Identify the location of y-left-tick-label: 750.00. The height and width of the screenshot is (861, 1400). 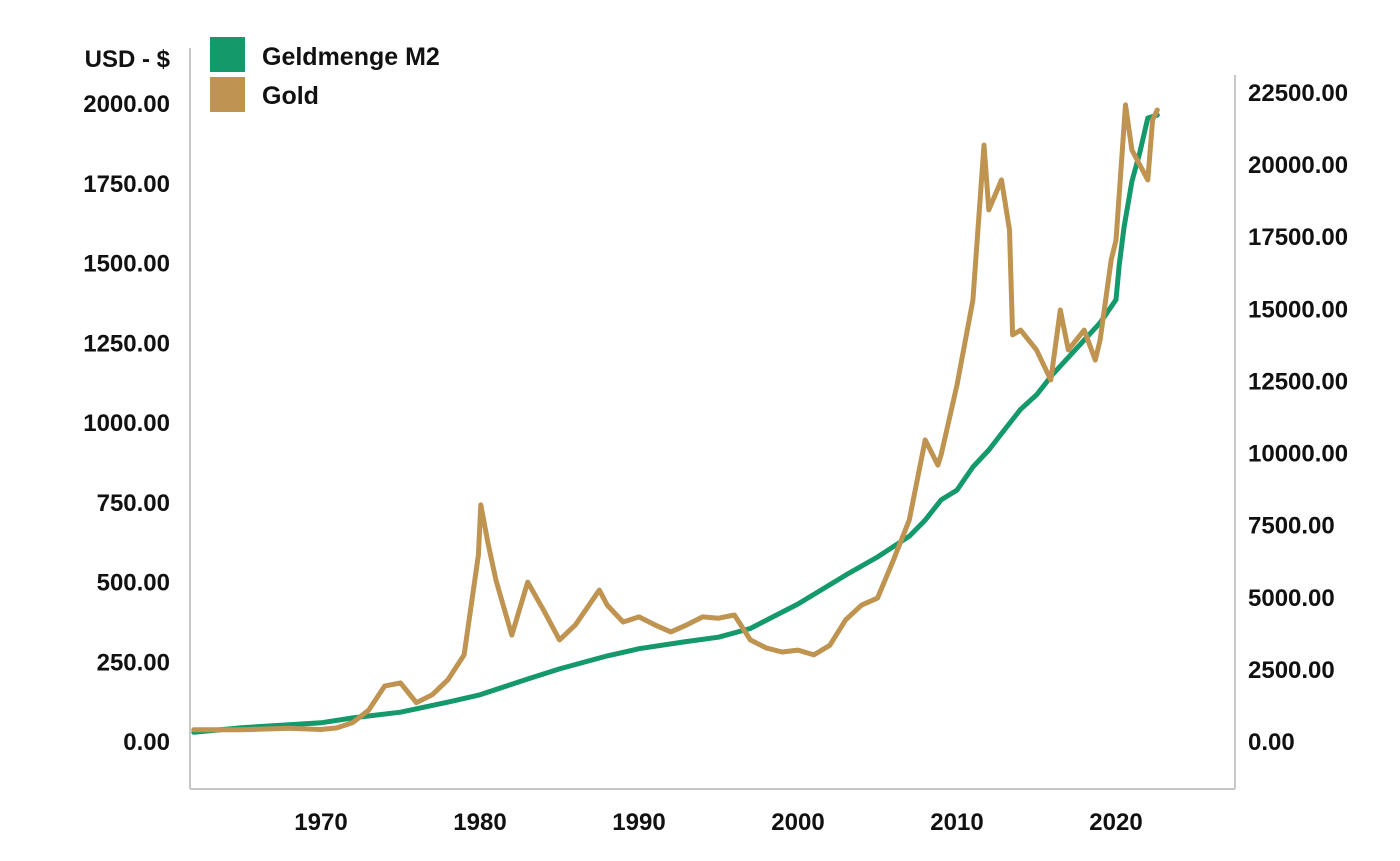
(133, 503).